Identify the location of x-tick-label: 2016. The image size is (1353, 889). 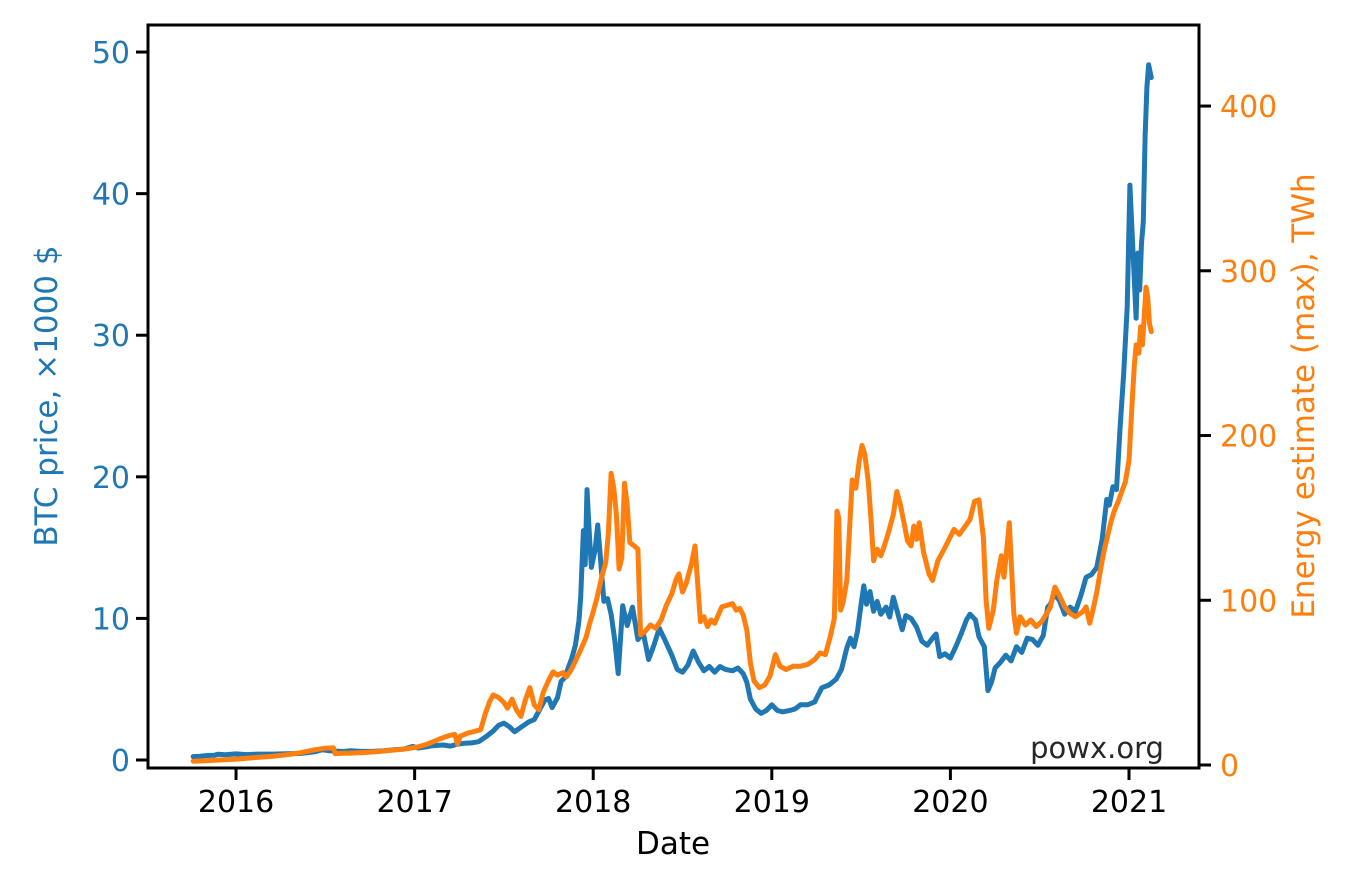
(236, 802).